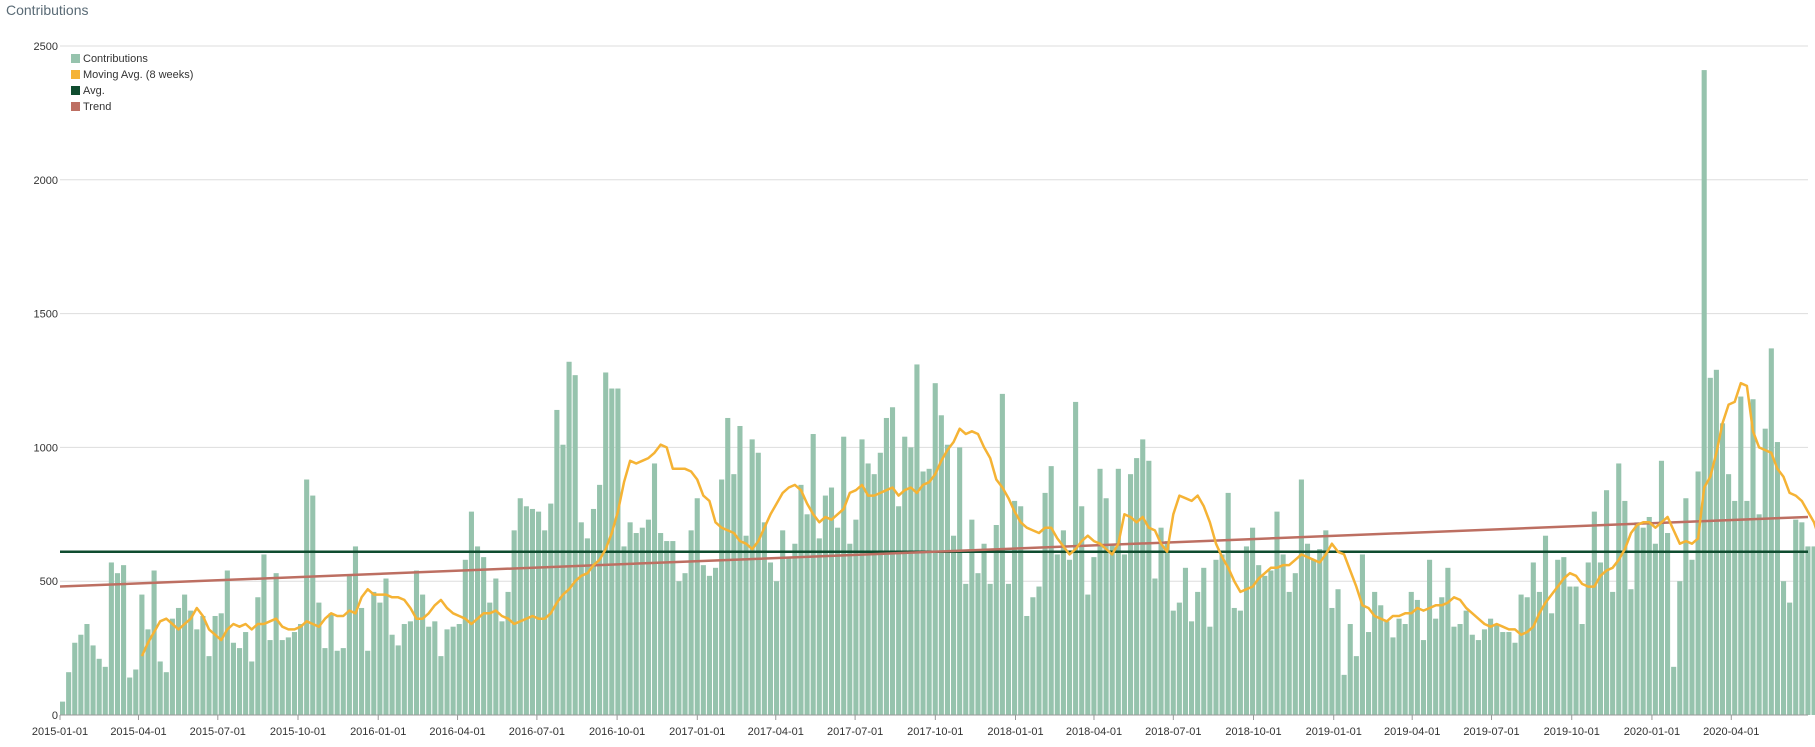 Image resolution: width=1815 pixels, height=747 pixels. What do you see at coordinates (47, 10) in the screenshot?
I see `chart-title: Contributions` at bounding box center [47, 10].